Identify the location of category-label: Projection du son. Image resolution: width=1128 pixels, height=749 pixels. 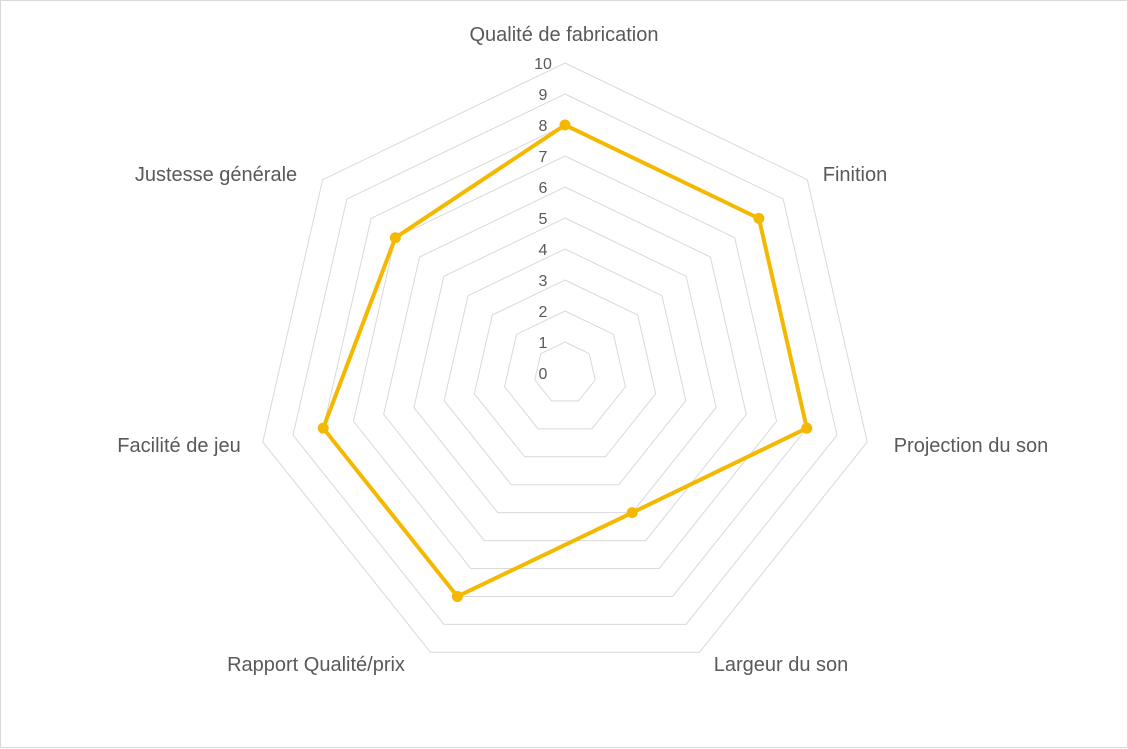
(971, 446).